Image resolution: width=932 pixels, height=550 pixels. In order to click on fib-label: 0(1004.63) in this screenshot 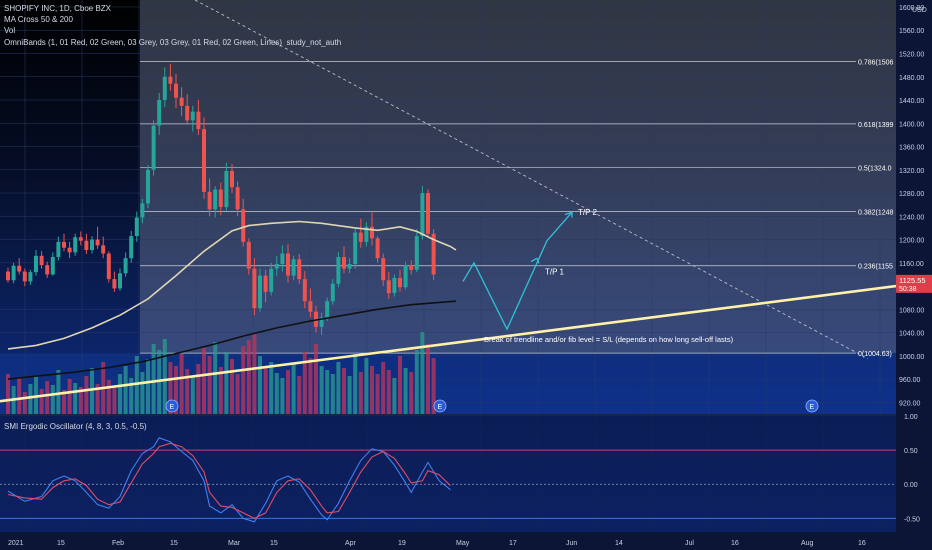, I will do `click(875, 354)`.